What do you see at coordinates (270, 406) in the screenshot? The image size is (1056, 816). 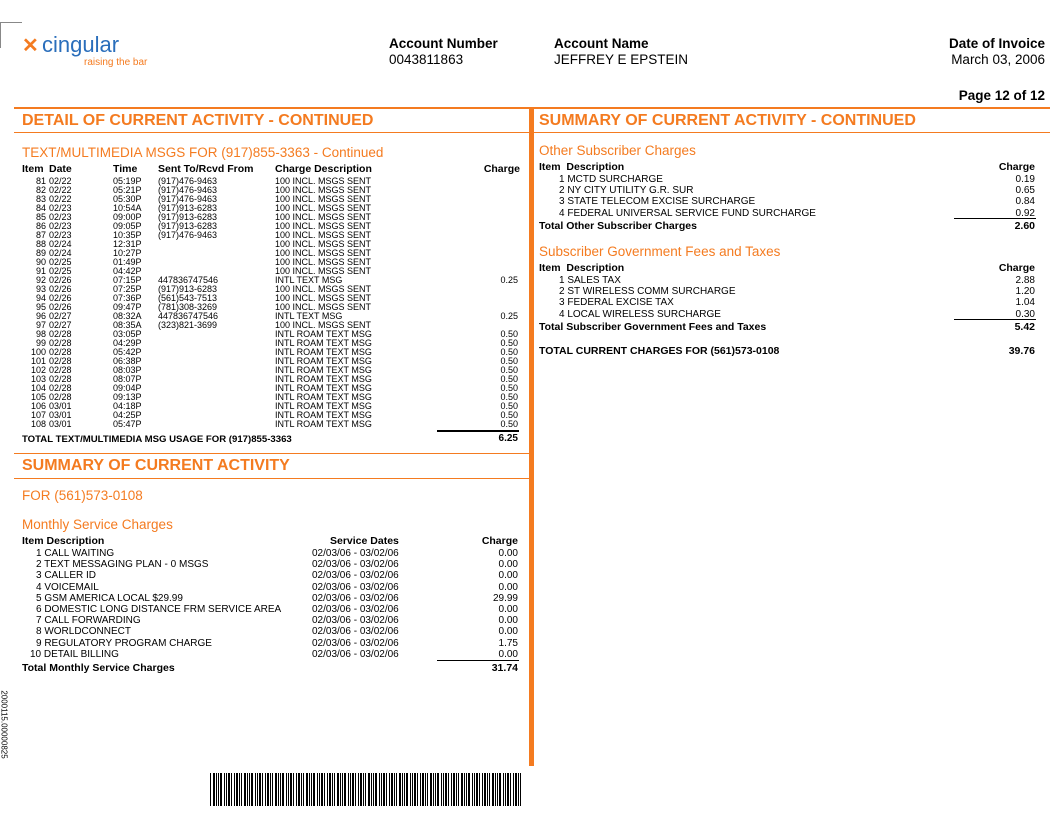 I see `table-row: 106 03/01 04:18P INTL ROAM TEXT MSG 0.50` at bounding box center [270, 406].